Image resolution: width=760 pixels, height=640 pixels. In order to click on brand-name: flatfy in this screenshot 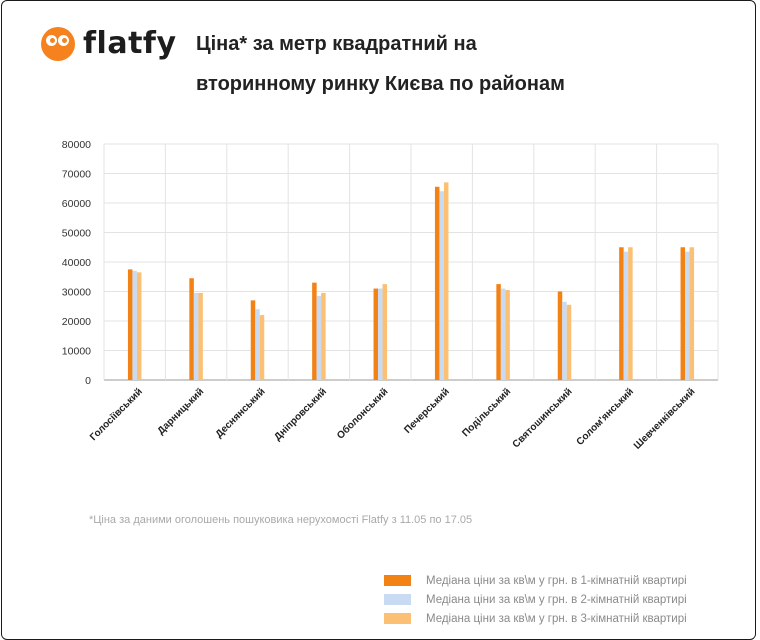, I will do `click(130, 43)`.